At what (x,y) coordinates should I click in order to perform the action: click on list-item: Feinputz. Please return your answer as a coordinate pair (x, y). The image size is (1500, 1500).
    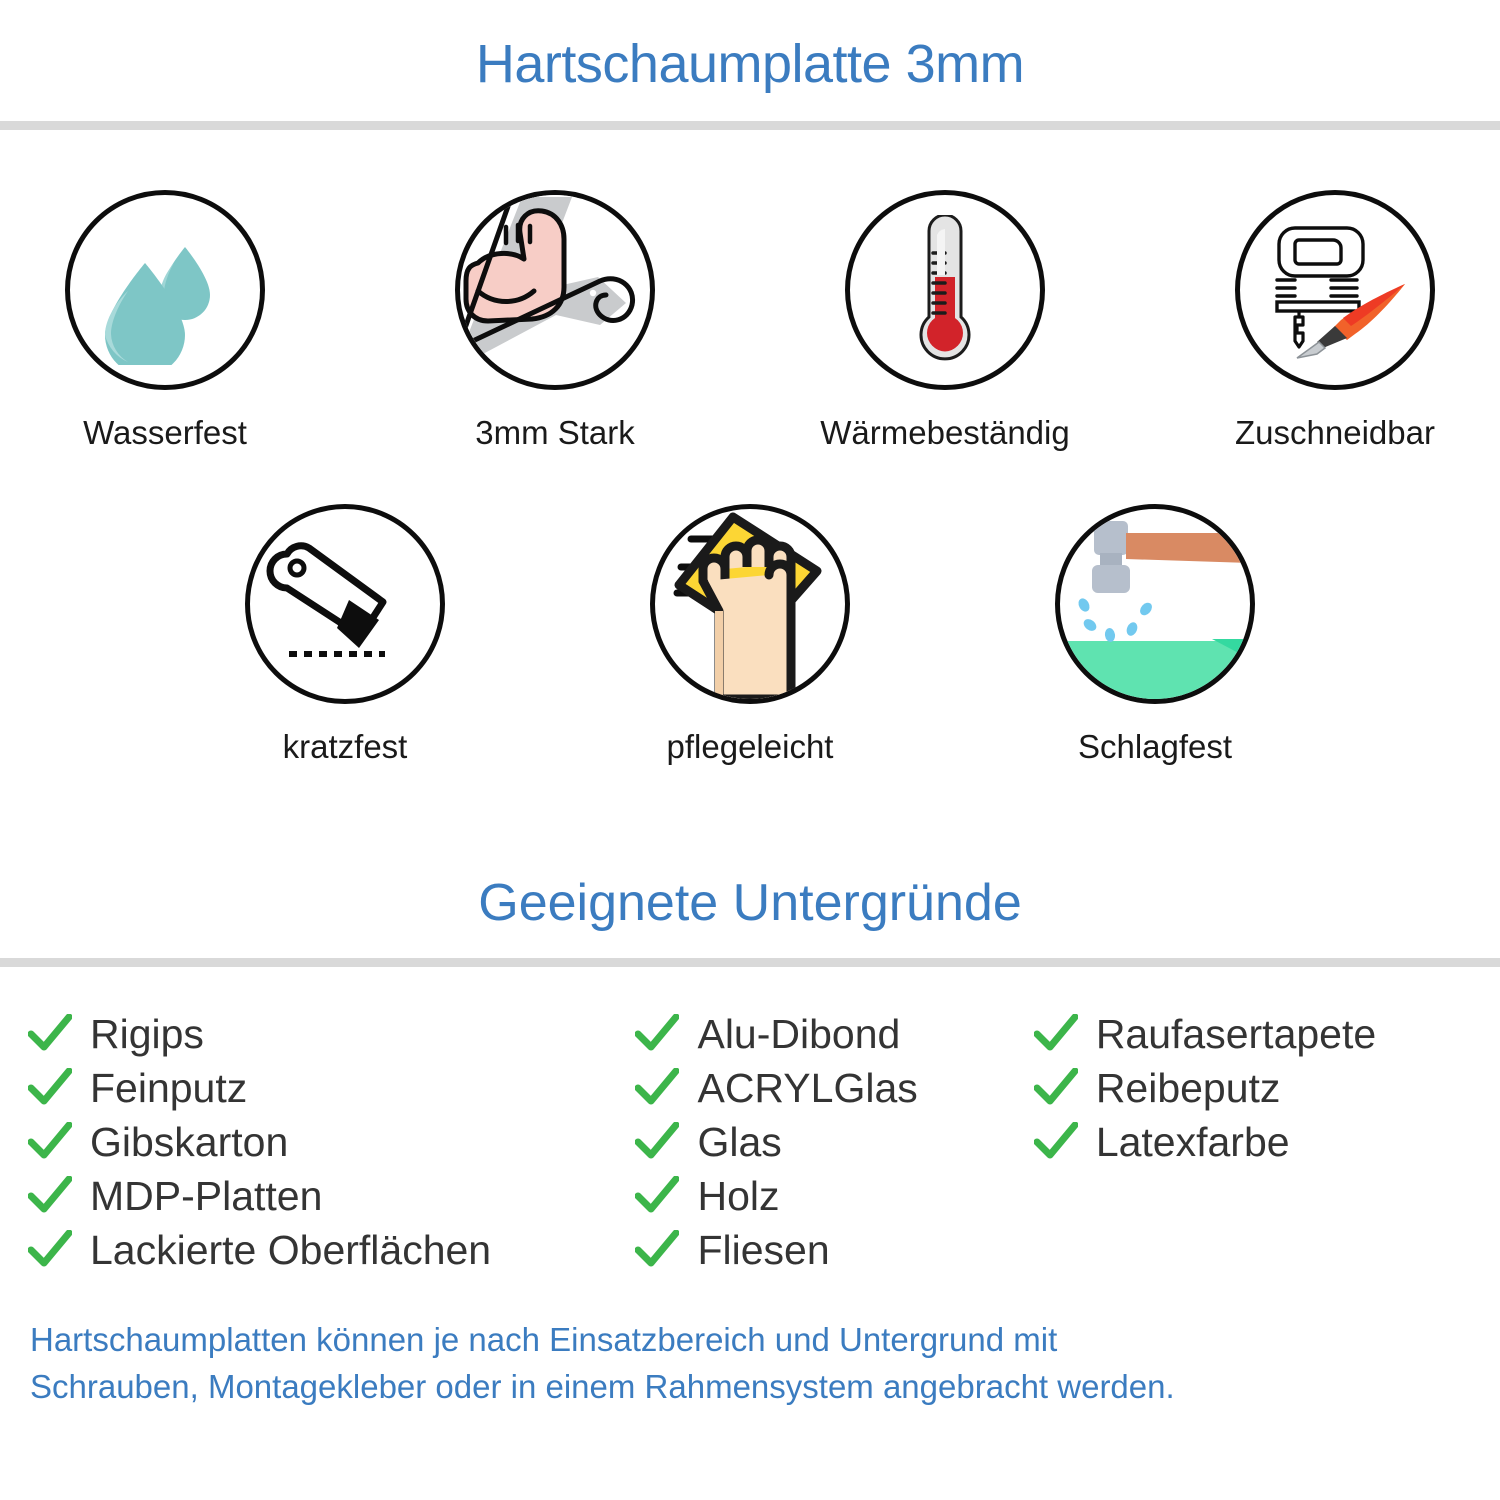
    Looking at the image, I should click on (331, 1088).